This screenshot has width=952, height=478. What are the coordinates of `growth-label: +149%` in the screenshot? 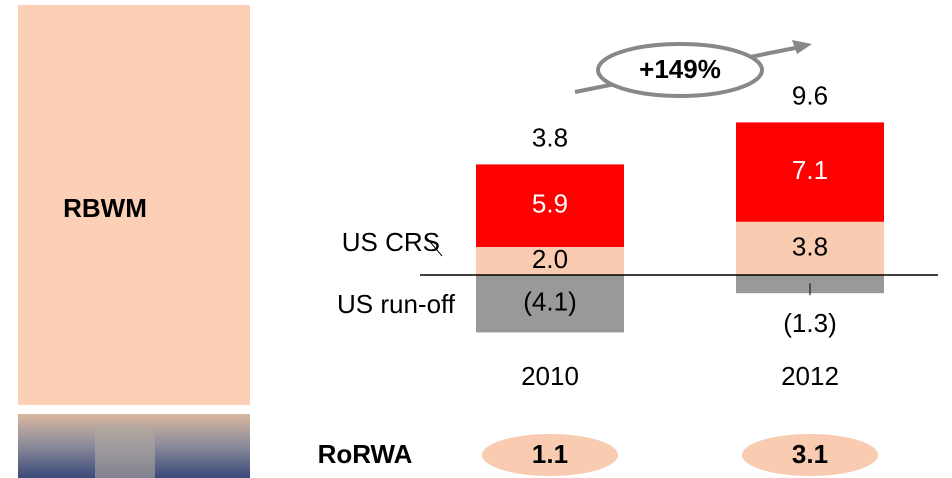 It's located at (680, 69).